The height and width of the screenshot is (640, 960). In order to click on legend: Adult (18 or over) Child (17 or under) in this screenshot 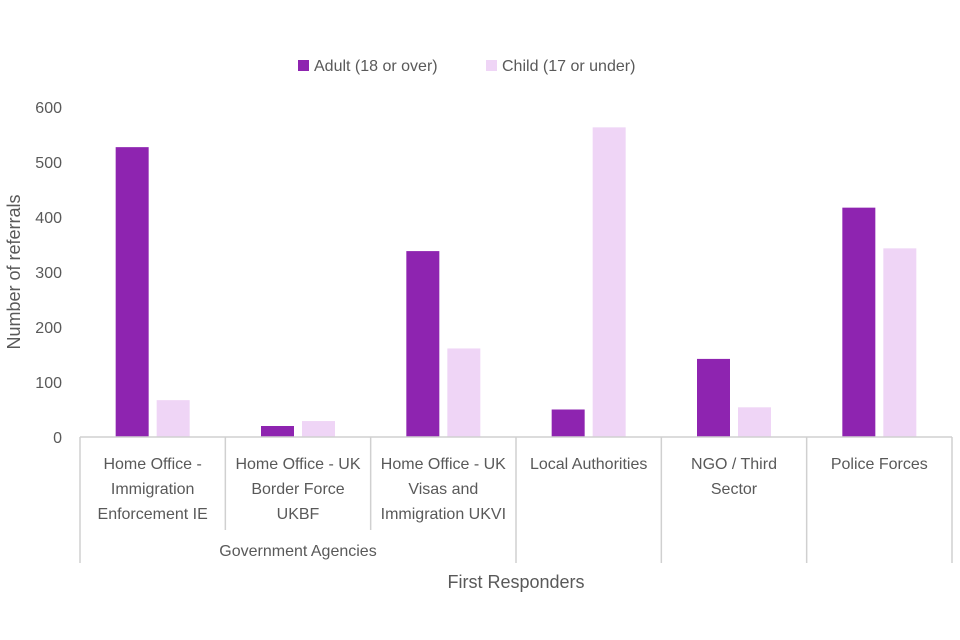, I will do `click(466, 66)`.